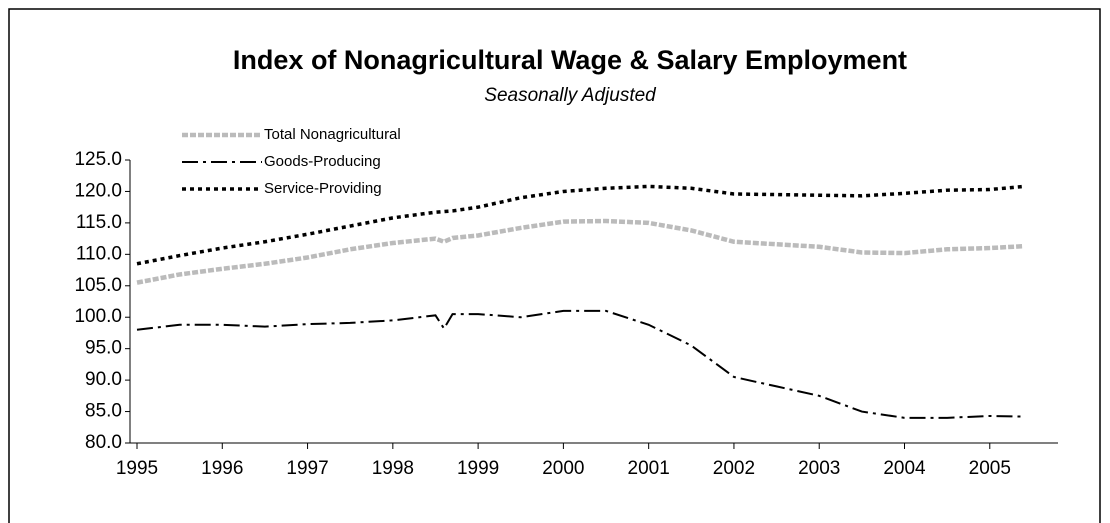 This screenshot has width=1110, height=523. What do you see at coordinates (99, 222) in the screenshot?
I see `y-tick-label: 115.0` at bounding box center [99, 222].